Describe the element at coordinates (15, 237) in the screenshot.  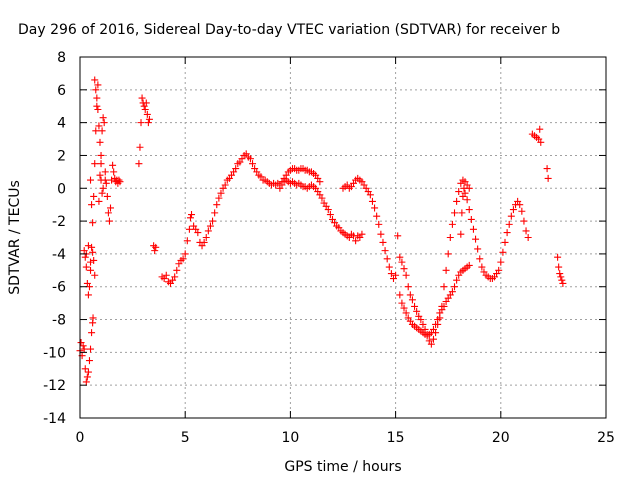
I see `y-axis-label: SDTVAR / TECUs` at that location.